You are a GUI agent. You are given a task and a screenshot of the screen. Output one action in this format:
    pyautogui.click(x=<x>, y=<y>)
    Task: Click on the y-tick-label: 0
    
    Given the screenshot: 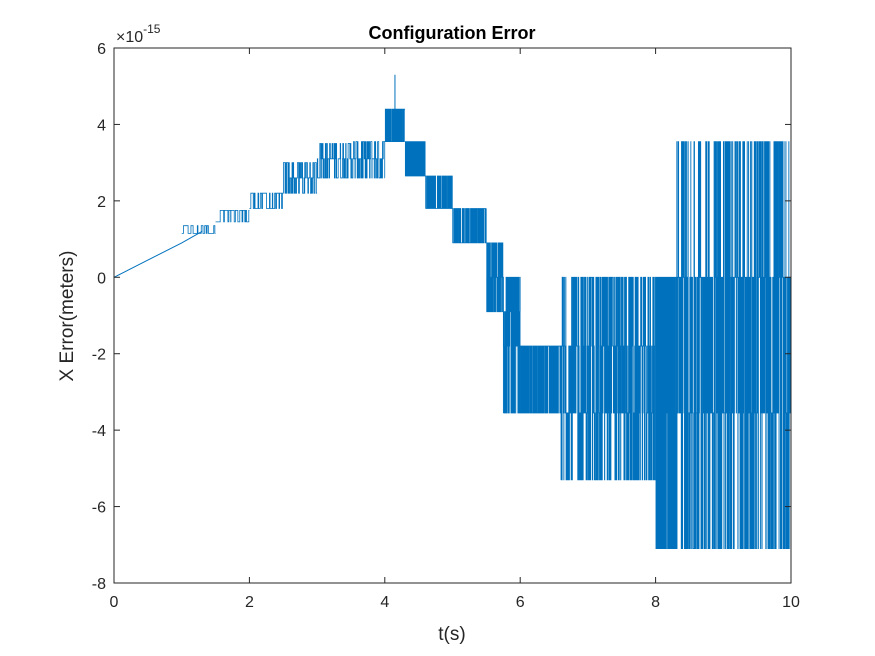 What is the action you would take?
    pyautogui.click(x=101, y=278)
    